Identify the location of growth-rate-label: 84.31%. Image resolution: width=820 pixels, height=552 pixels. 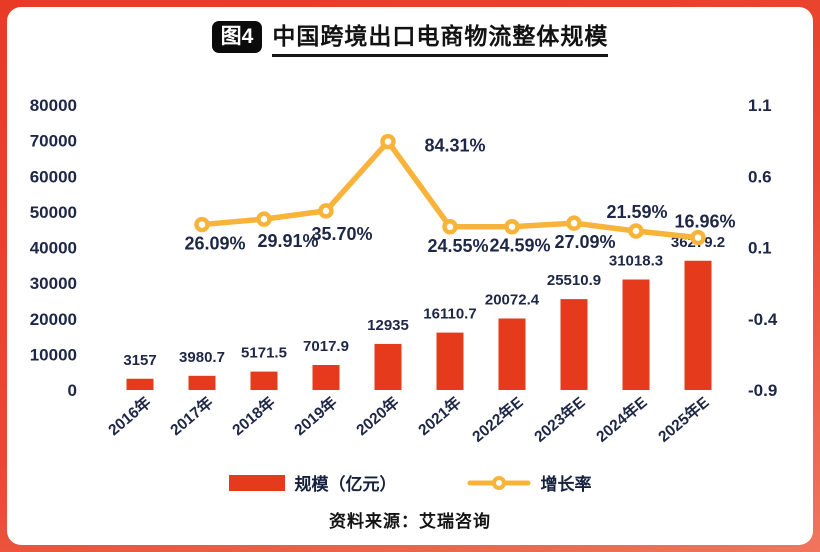
(454, 146).